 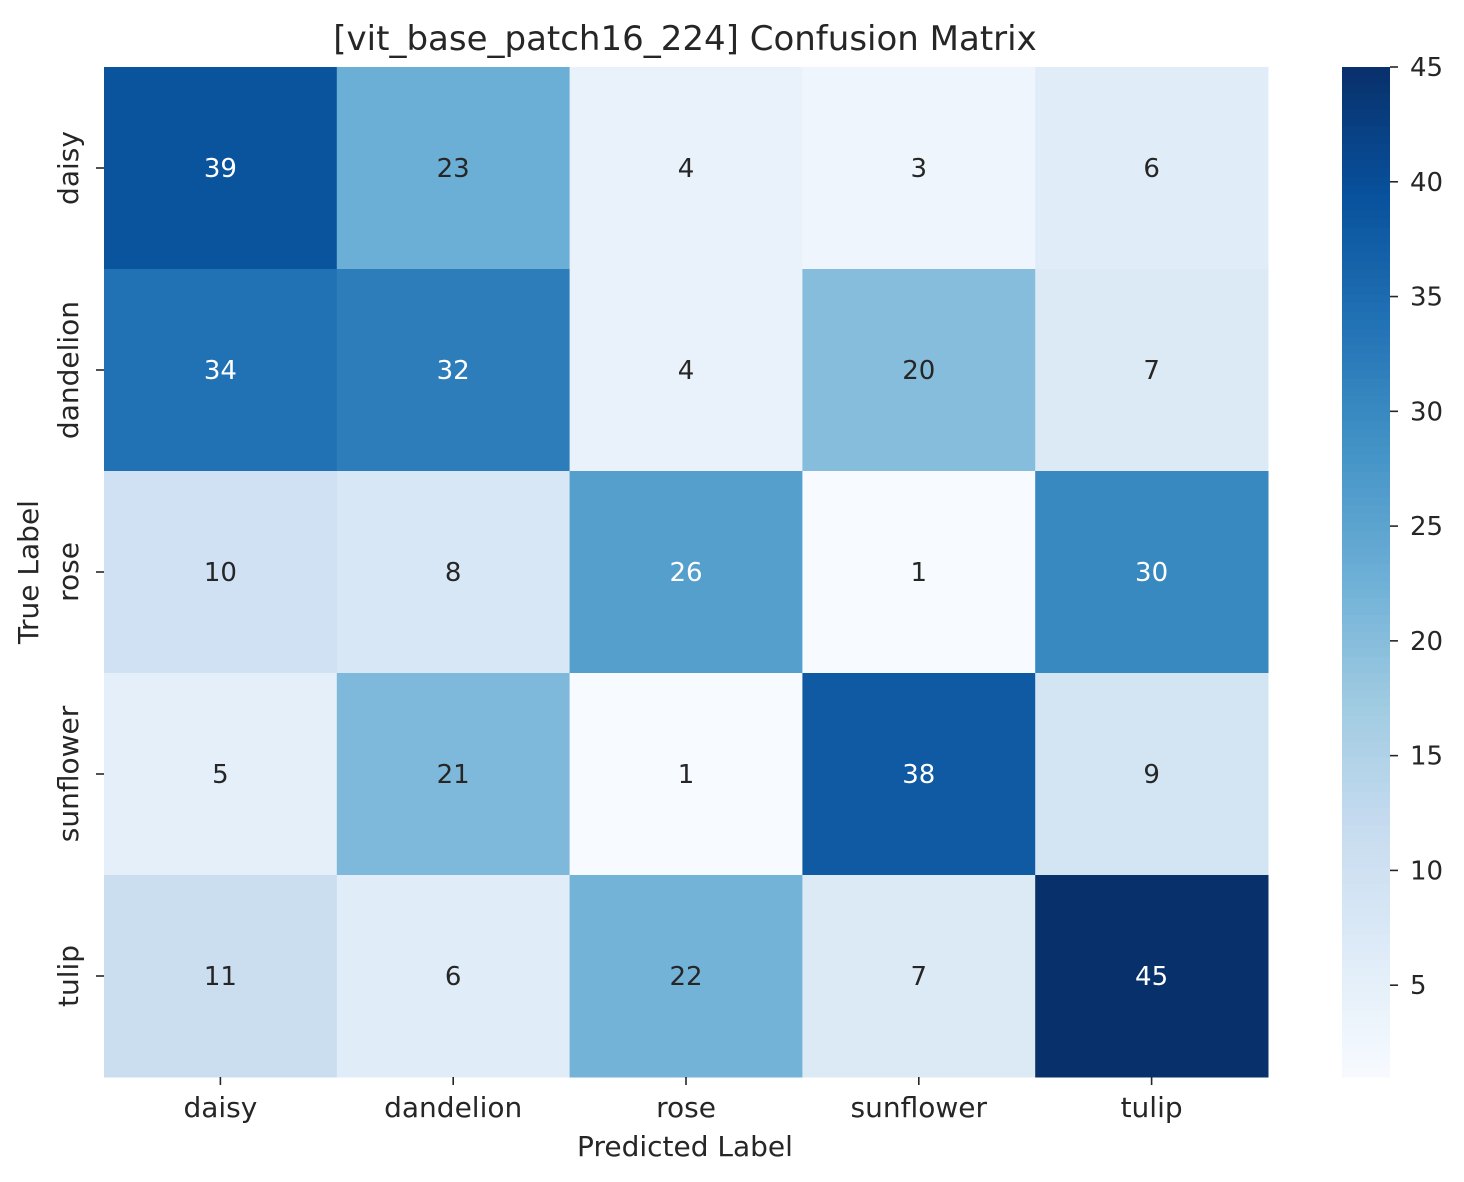 What do you see at coordinates (1426, 757) in the screenshot?
I see `colorbar-tick-label: 15` at bounding box center [1426, 757].